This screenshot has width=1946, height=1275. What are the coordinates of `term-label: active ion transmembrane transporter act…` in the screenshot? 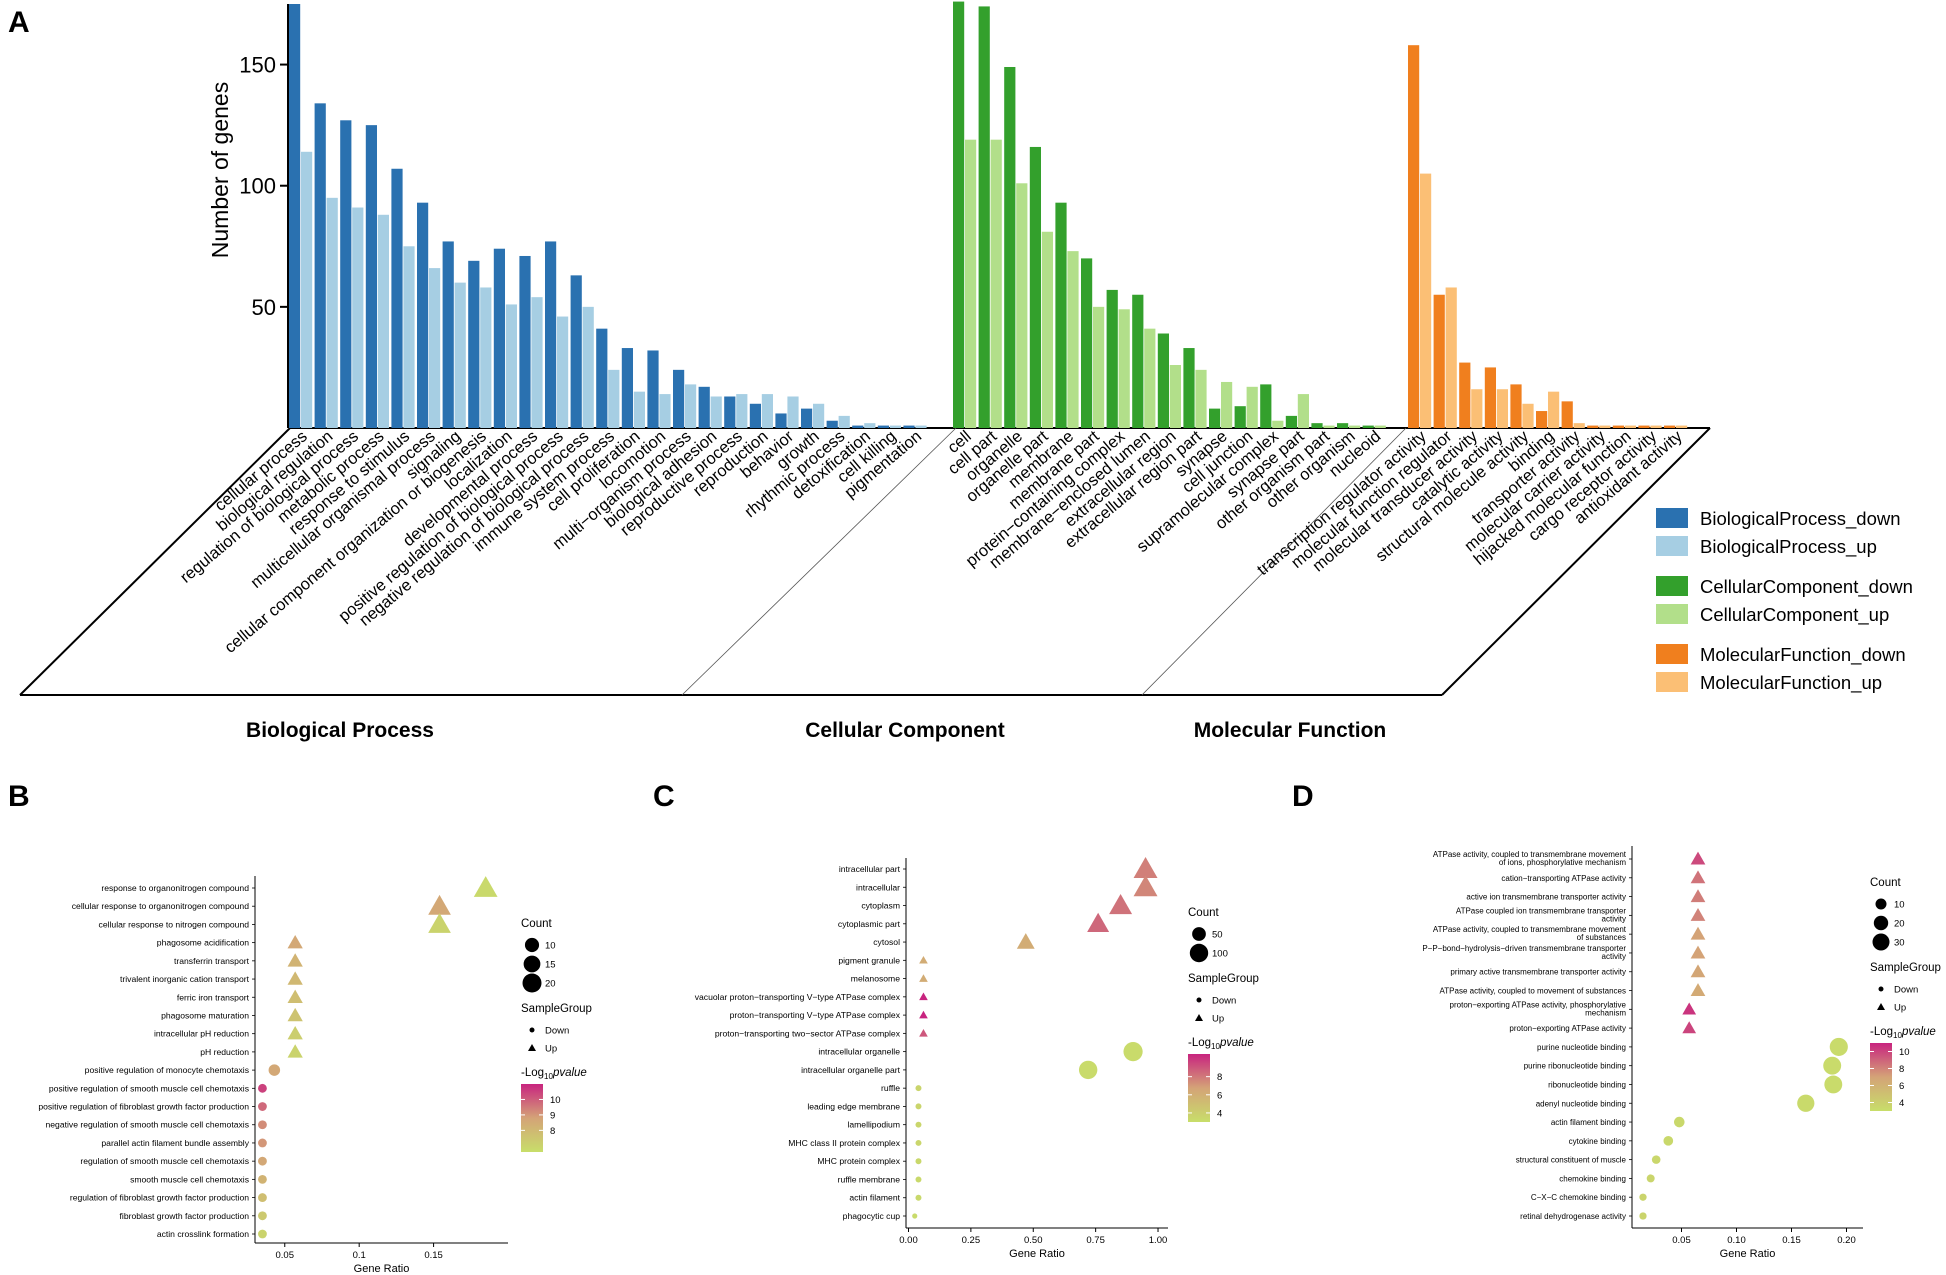 It's located at (1546, 897).